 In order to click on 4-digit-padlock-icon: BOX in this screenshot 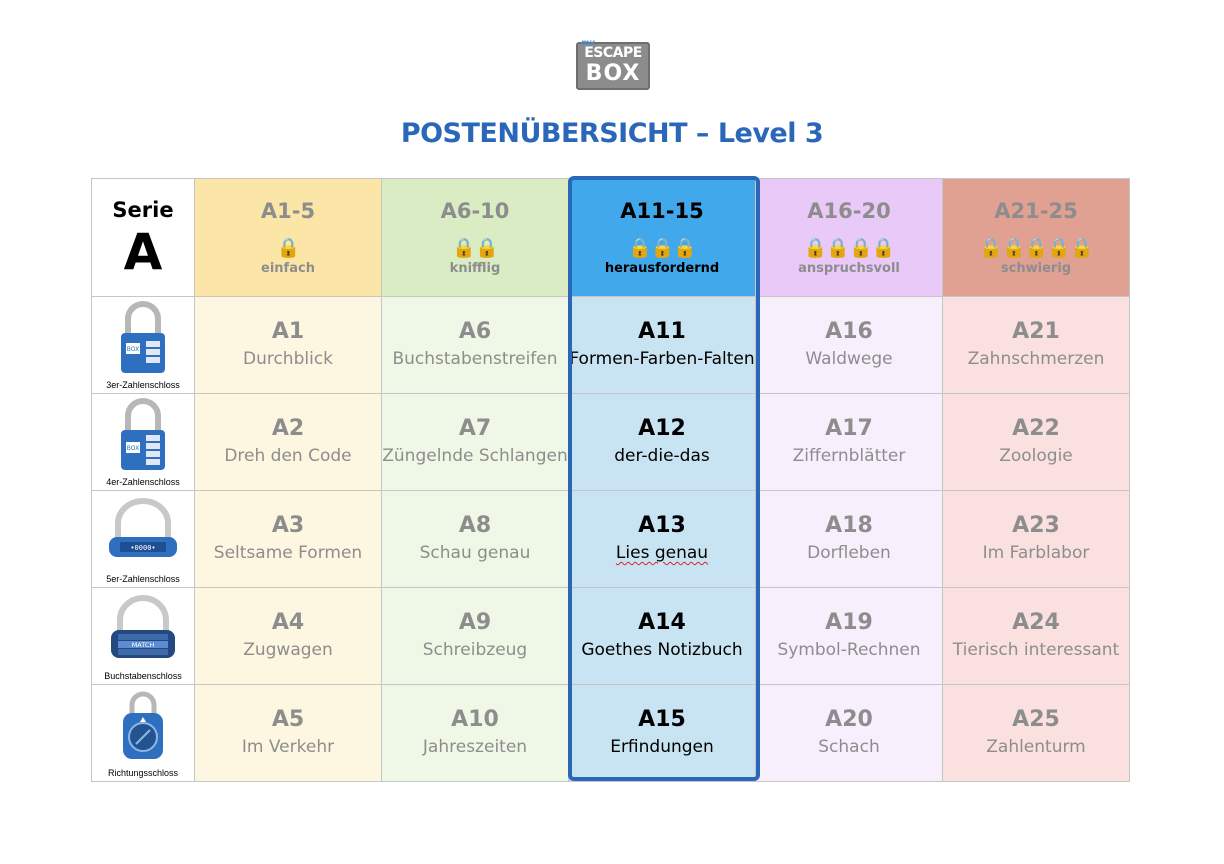, I will do `click(143, 434)`.